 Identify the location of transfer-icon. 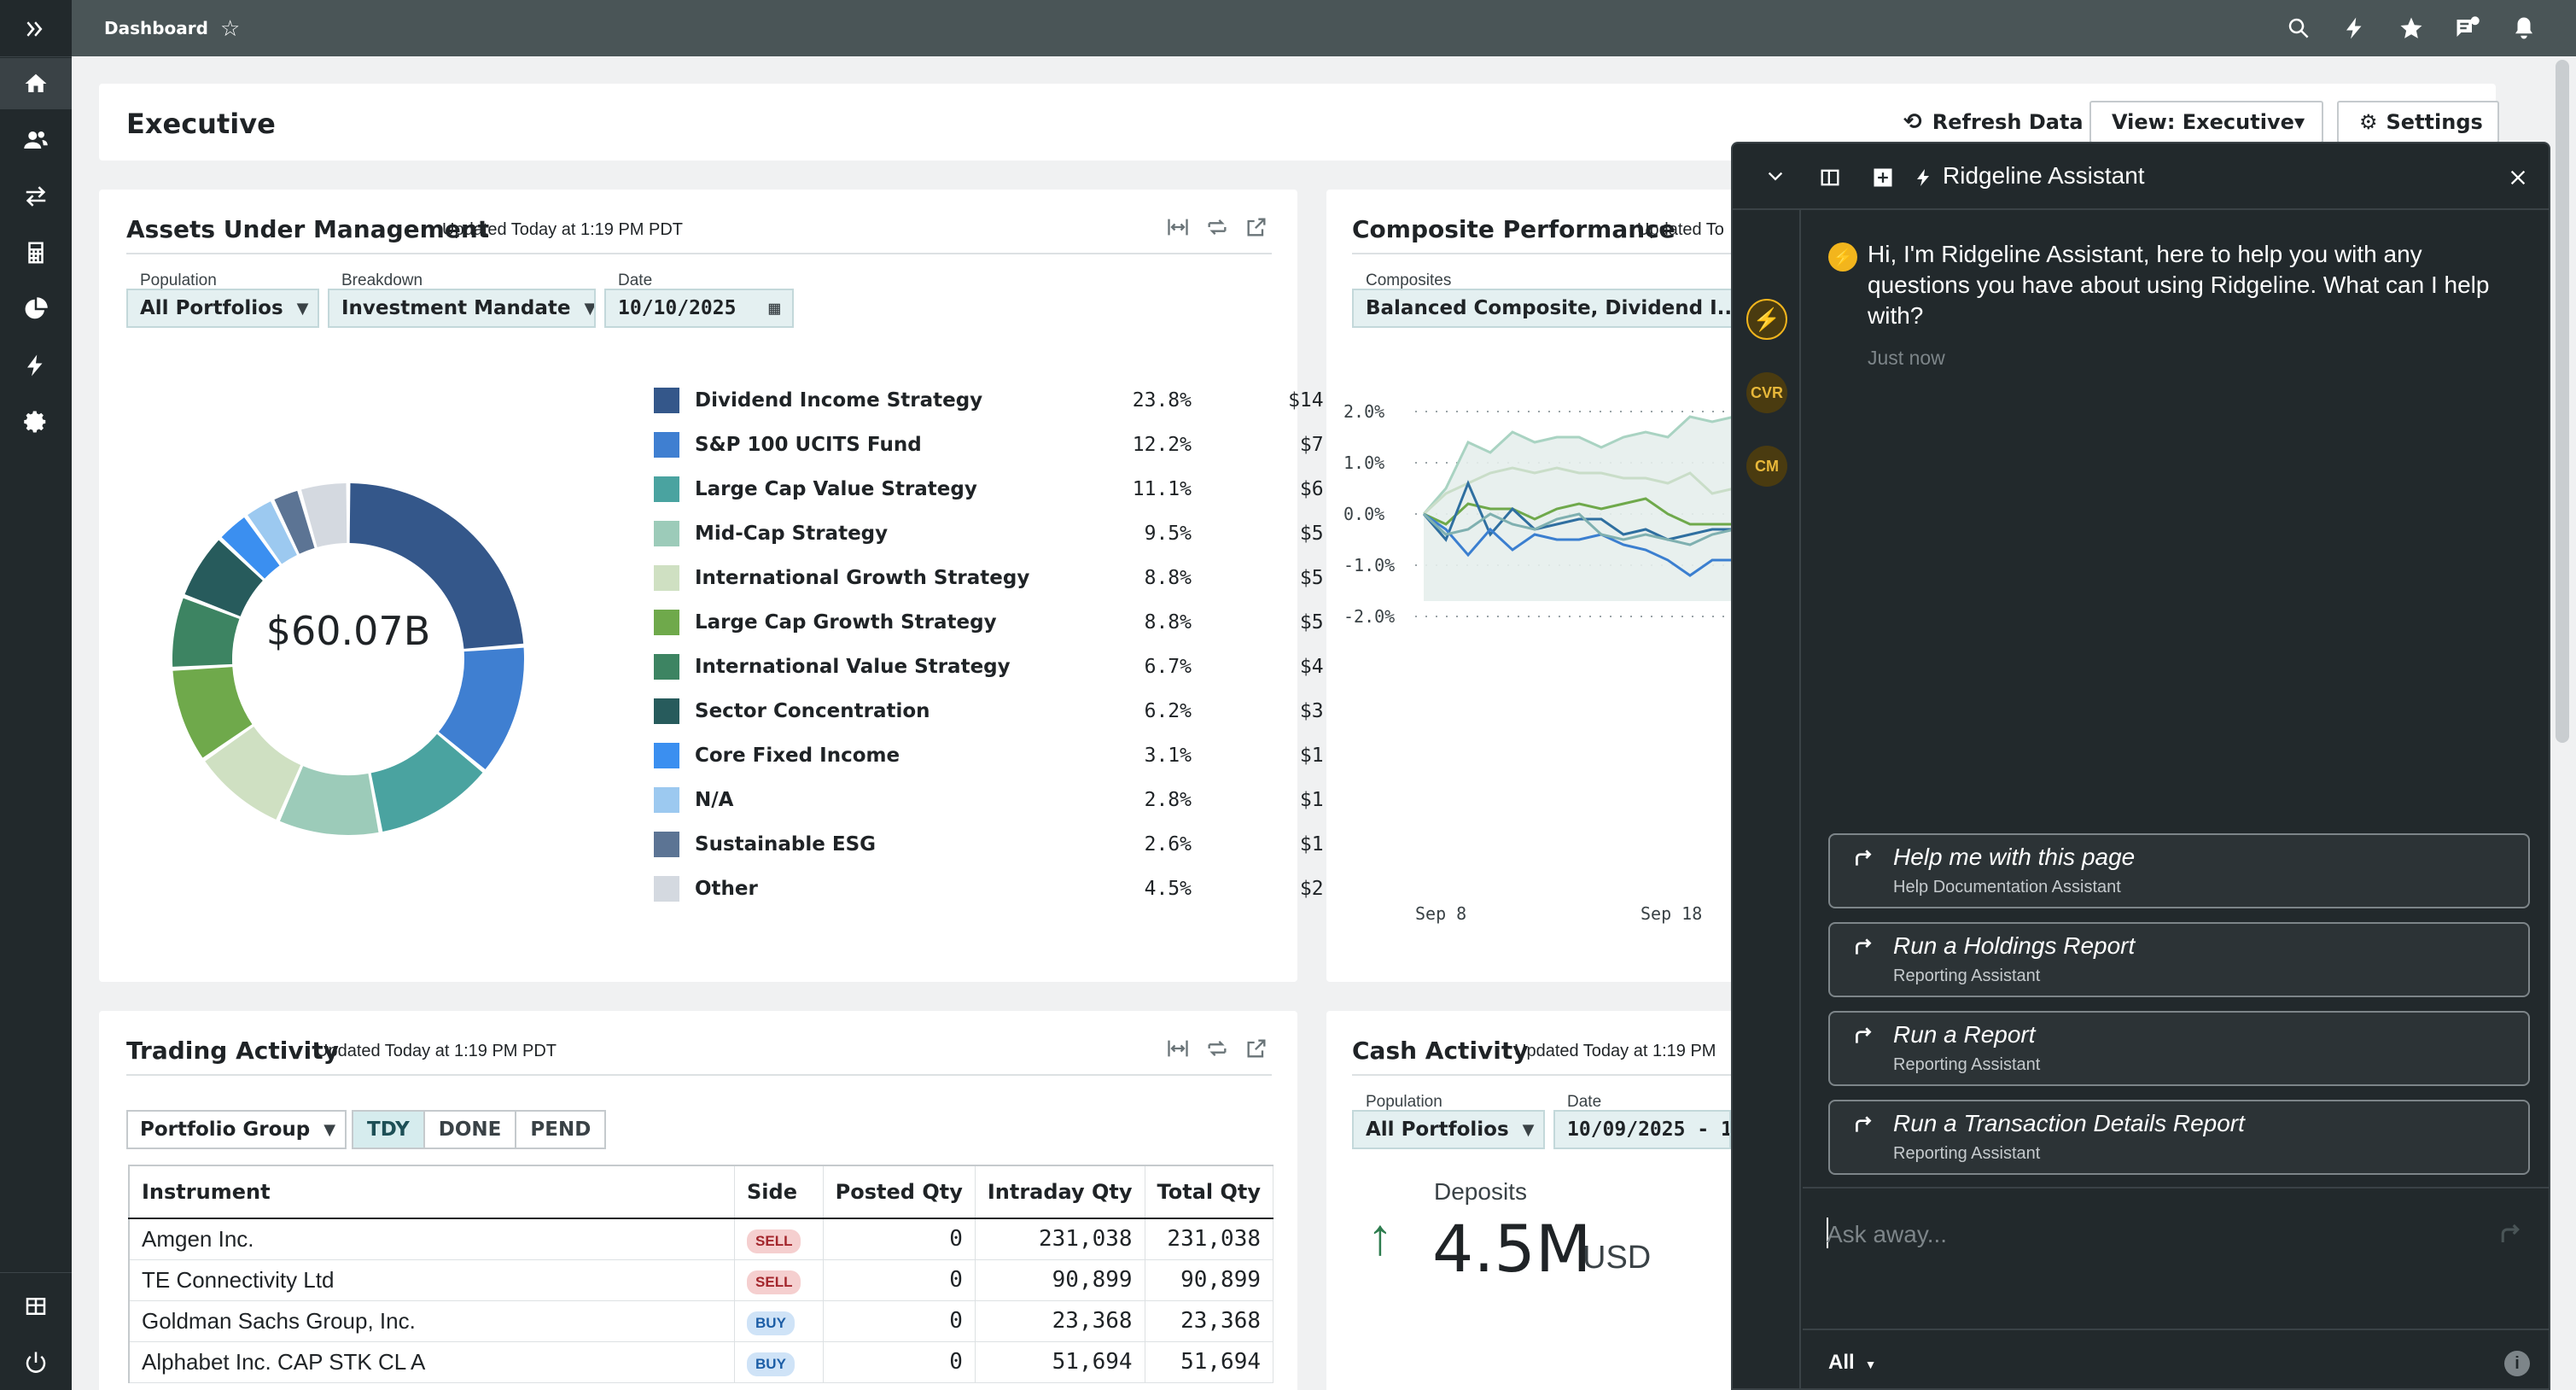
(36, 196).